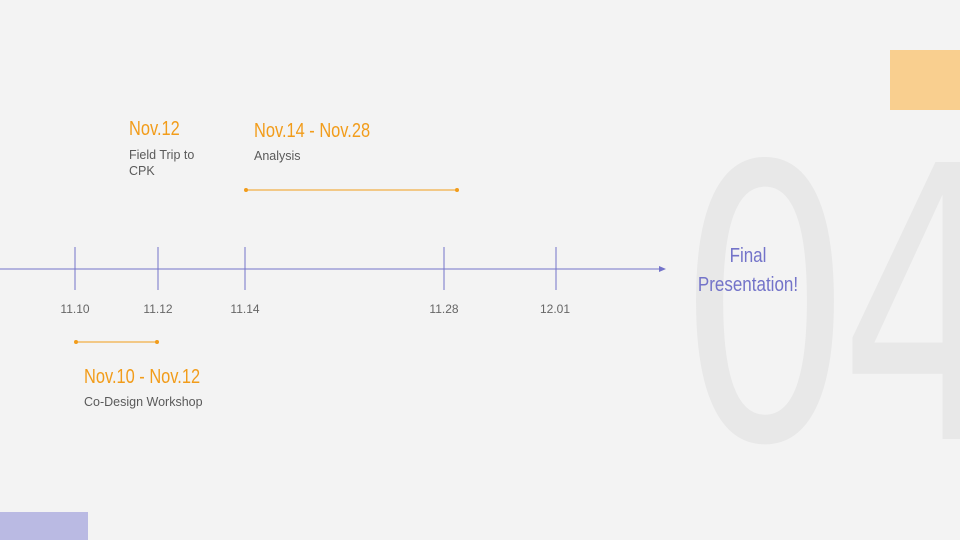 This screenshot has height=540, width=960. Describe the element at coordinates (748, 270) in the screenshot. I see `final-presentation-label: Final Presentation!` at that location.